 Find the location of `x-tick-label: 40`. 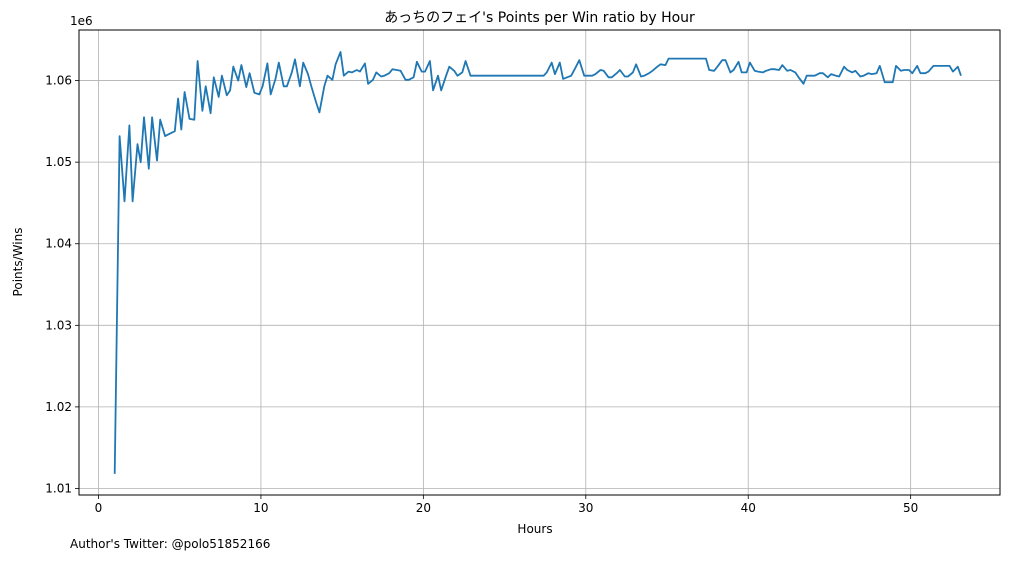

x-tick-label: 40 is located at coordinates (748, 508).